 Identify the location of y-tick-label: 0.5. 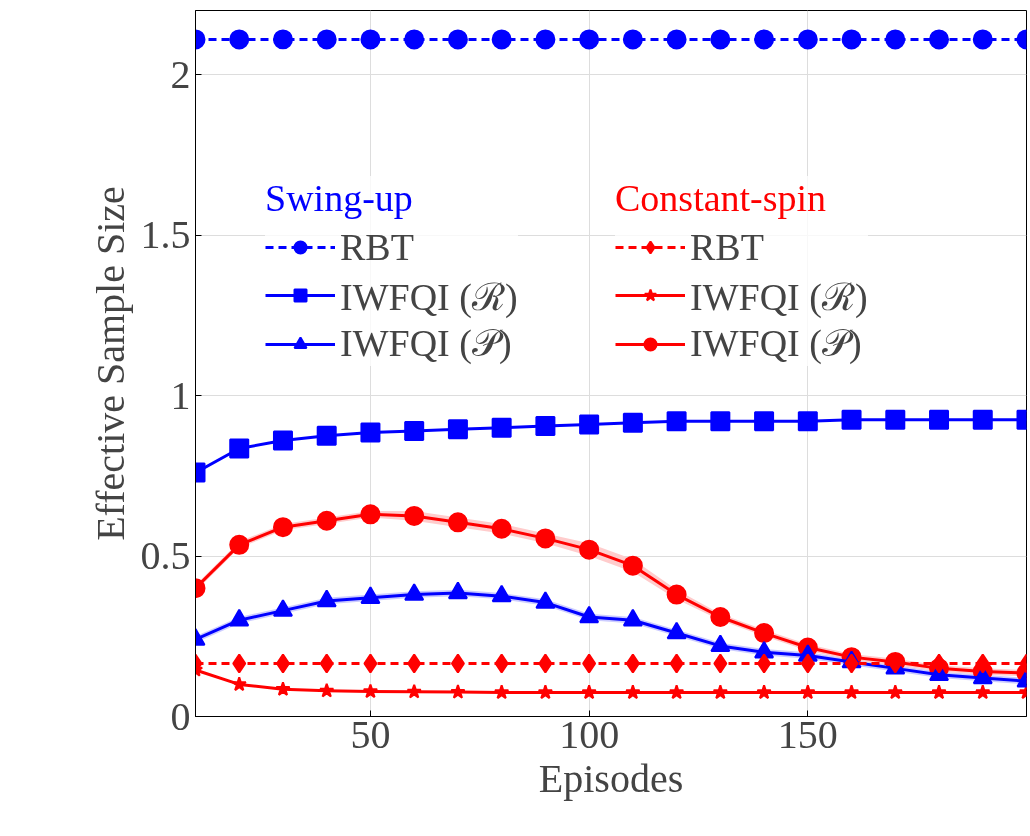
(165, 556).